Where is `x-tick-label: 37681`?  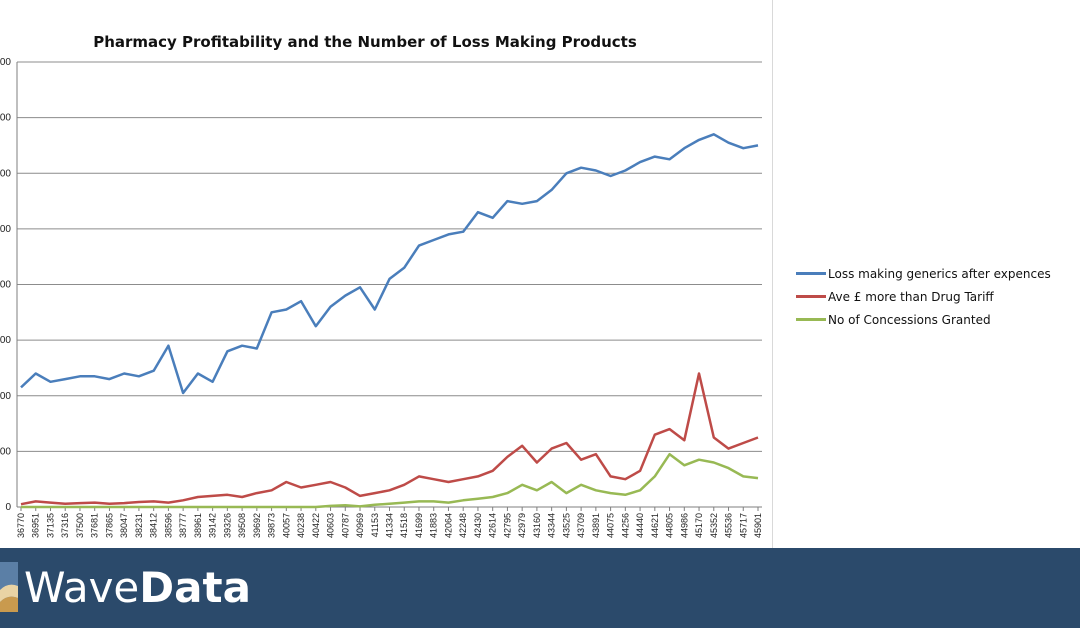
x-tick-label: 37681 is located at coordinates (95, 525).